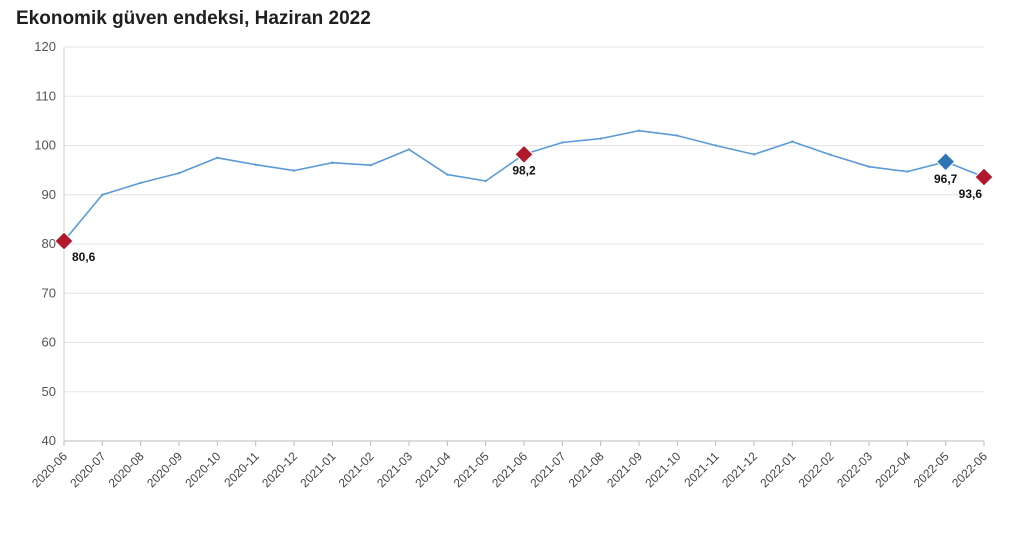 The height and width of the screenshot is (553, 1027). Describe the element at coordinates (126, 469) in the screenshot. I see `x-tick-label: 2020-08` at that location.